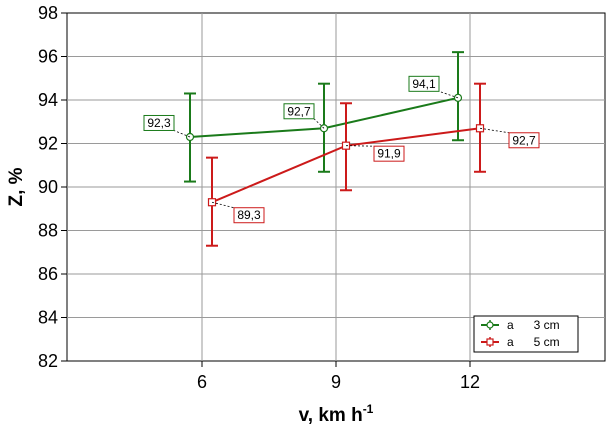 Image resolution: width=611 pixels, height=427 pixels. I want to click on y-tick-label: 86, so click(48, 274).